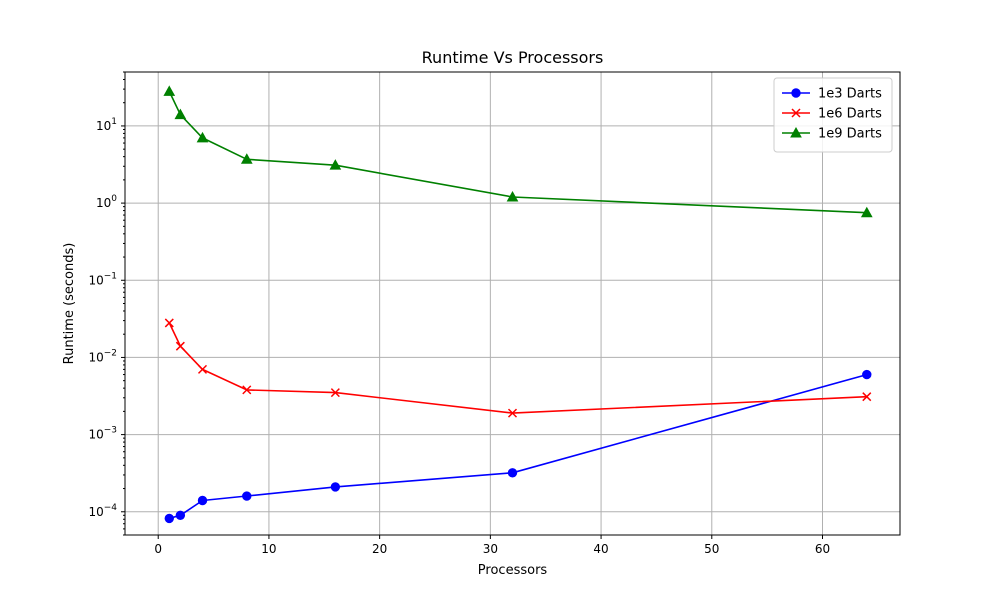 Image resolution: width=1000 pixels, height=600 pixels. What do you see at coordinates (106, 125) in the screenshot?
I see `y-tick-label: 10¹` at bounding box center [106, 125].